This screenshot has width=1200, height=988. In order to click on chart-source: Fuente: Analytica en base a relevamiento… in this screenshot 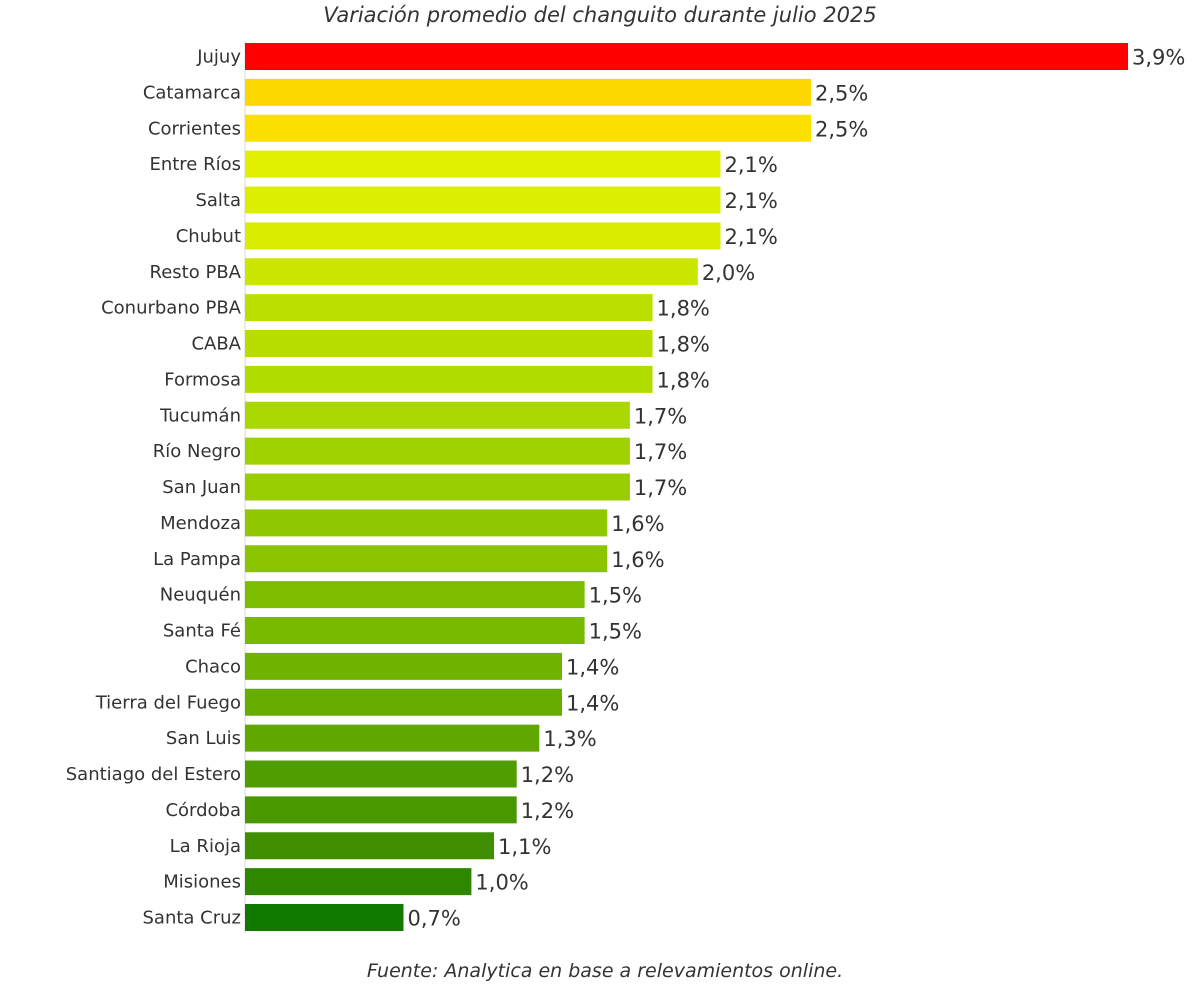, I will do `click(605, 971)`.